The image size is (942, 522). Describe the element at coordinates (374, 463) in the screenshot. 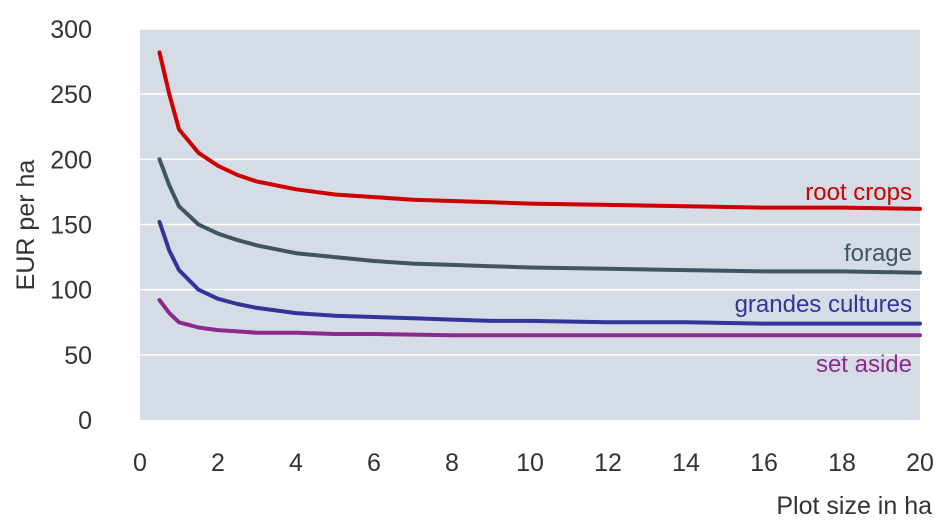

I see `x-tick-label: 6` at that location.